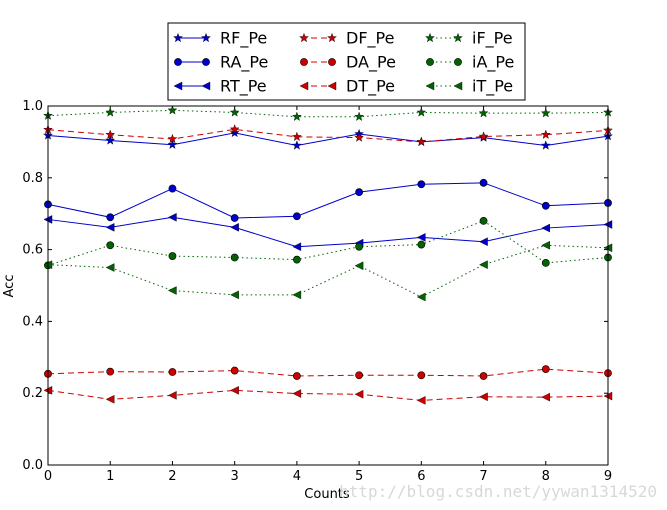 This screenshot has width=667, height=510. I want to click on x-tick-label: 0, so click(48, 476).